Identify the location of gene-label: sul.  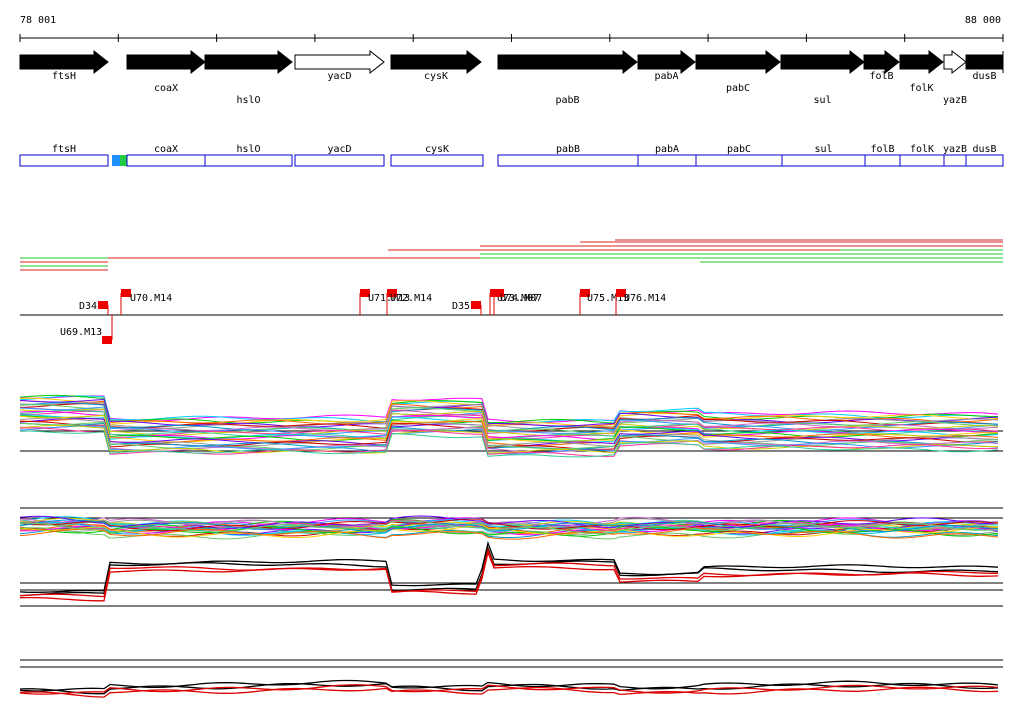
(822, 100).